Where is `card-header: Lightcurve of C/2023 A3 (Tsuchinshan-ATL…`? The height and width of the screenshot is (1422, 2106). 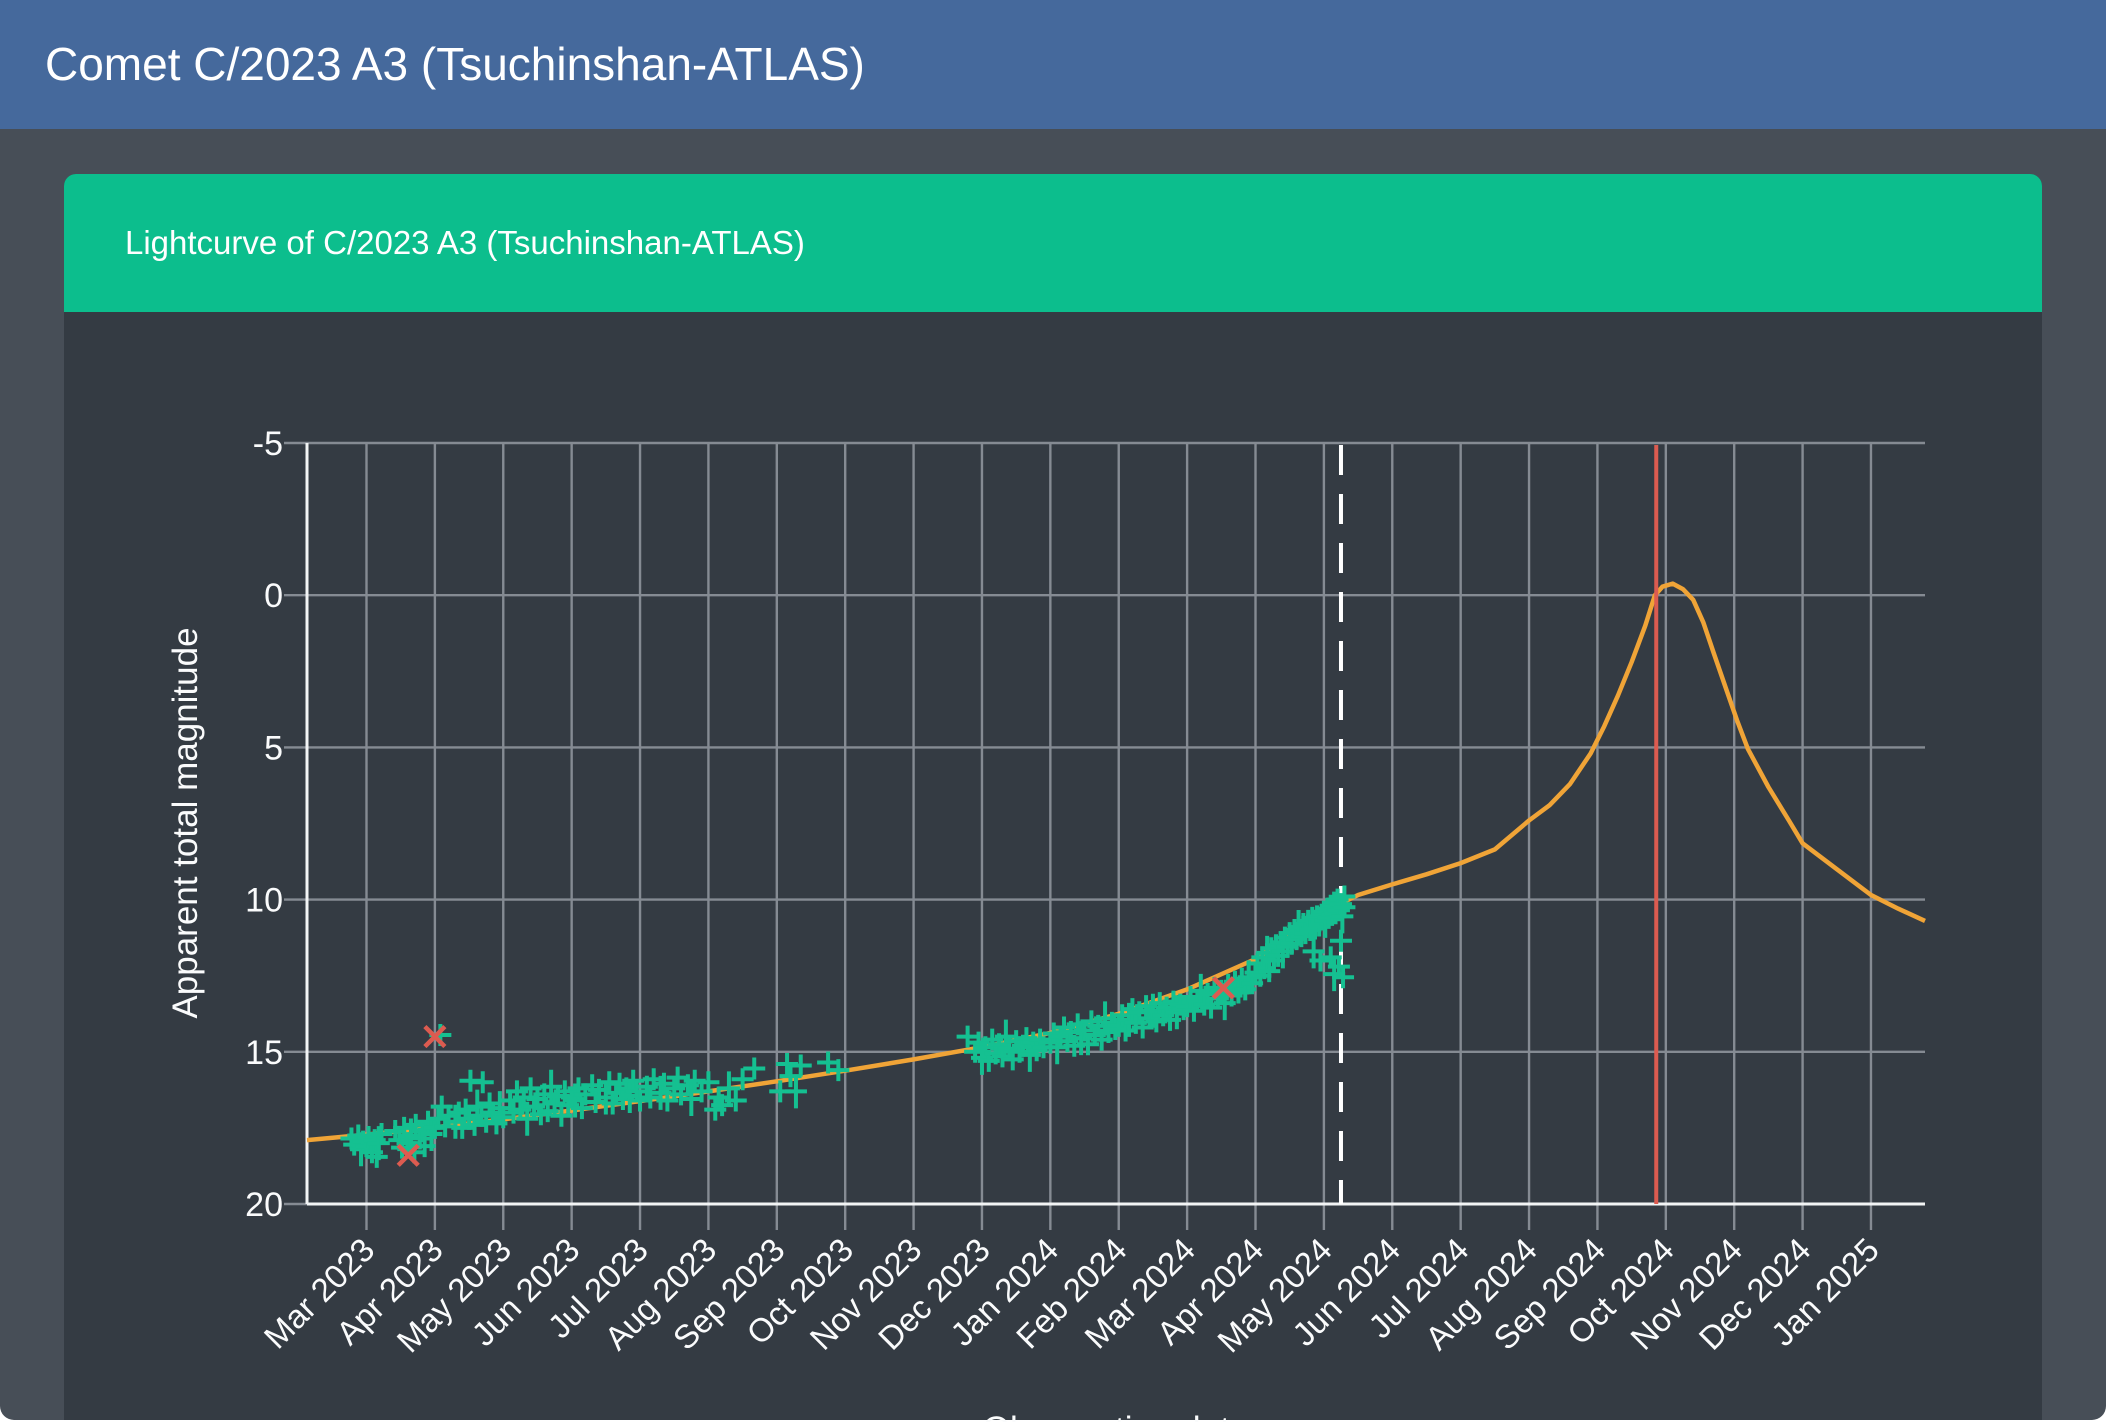 card-header: Lightcurve of C/2023 A3 (Tsuchinshan-ATL… is located at coordinates (1053, 243).